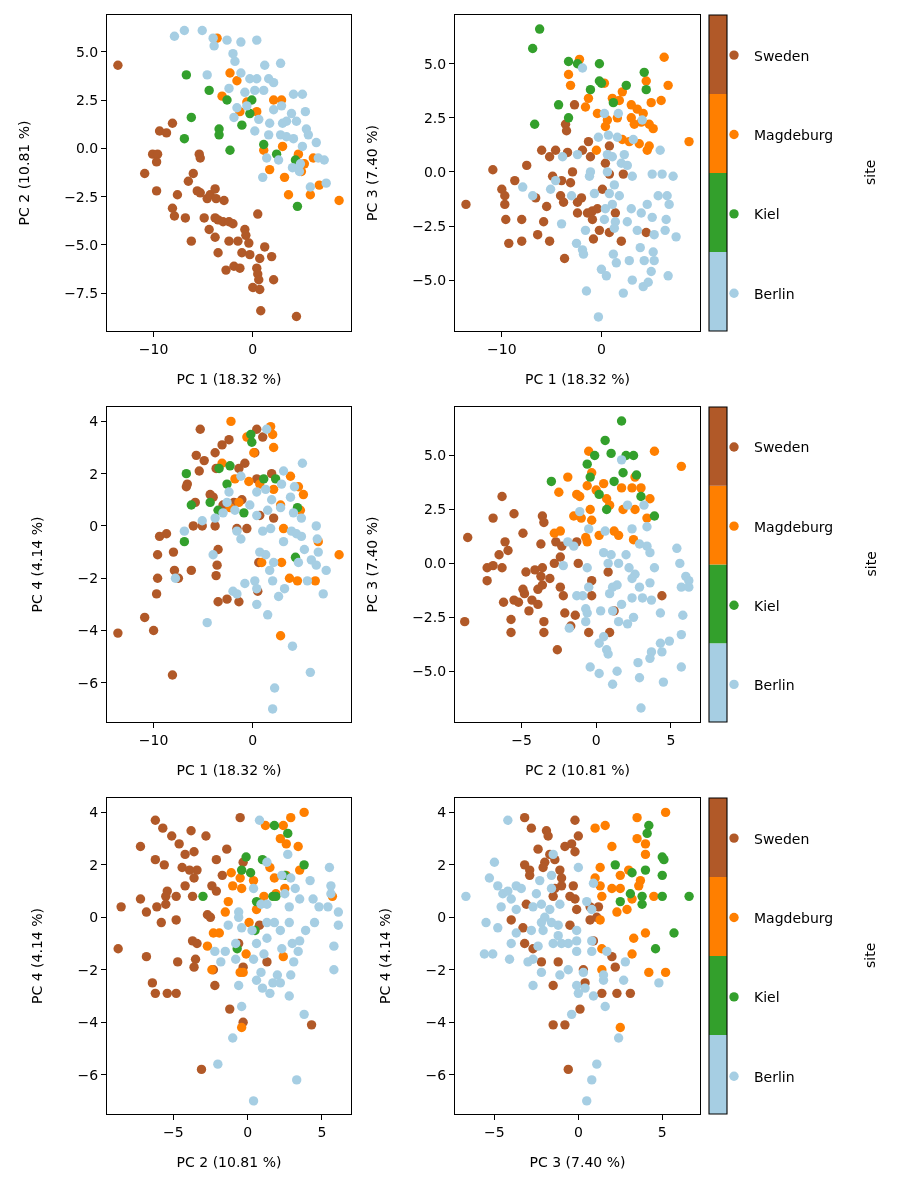 The height and width of the screenshot is (1193, 898). What do you see at coordinates (87, 51) in the screenshot?
I see `y-tick-label: 5.0` at bounding box center [87, 51].